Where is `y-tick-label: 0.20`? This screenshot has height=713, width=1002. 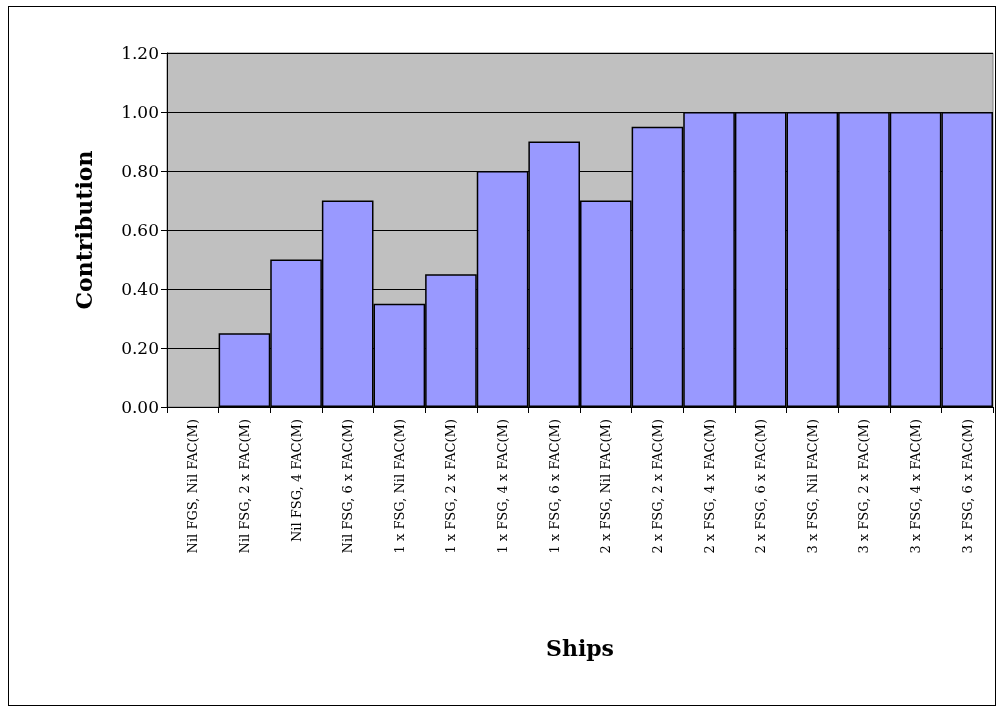 y-tick-label: 0.20 is located at coordinates (140, 348).